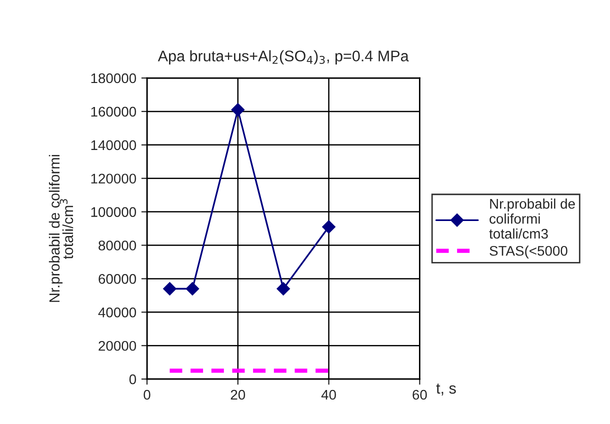  Describe the element at coordinates (132, 379) in the screenshot. I see `y-tick-label: 0` at that location.